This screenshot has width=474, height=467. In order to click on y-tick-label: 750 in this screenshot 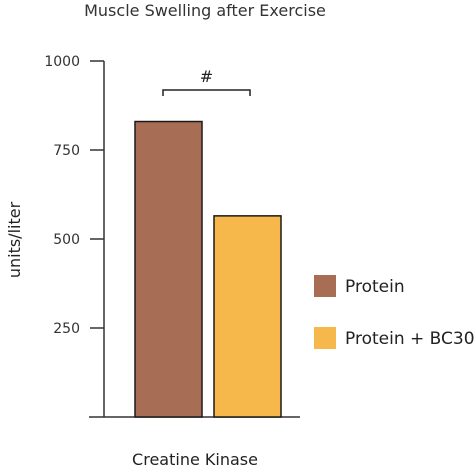, I will do `click(66, 151)`.